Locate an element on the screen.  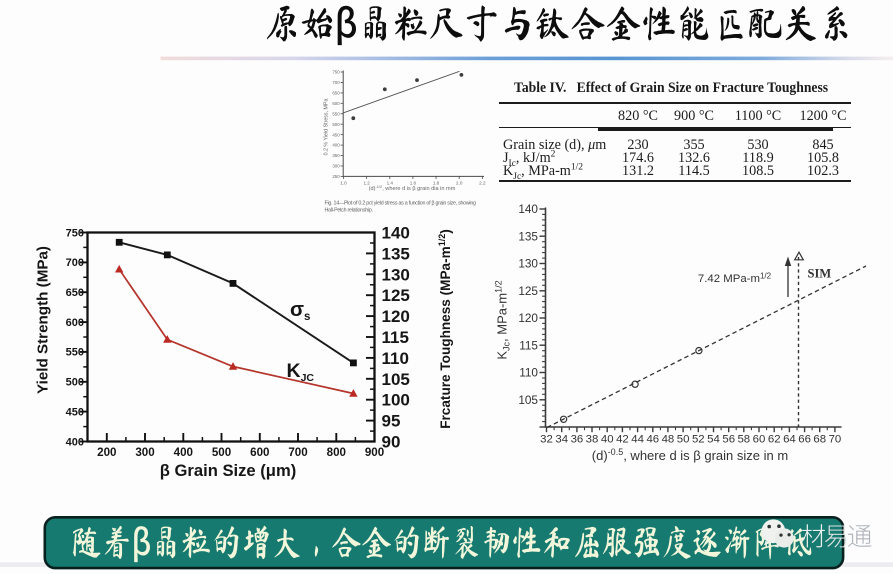
svg-text: 250 is located at coordinates (336, 176).